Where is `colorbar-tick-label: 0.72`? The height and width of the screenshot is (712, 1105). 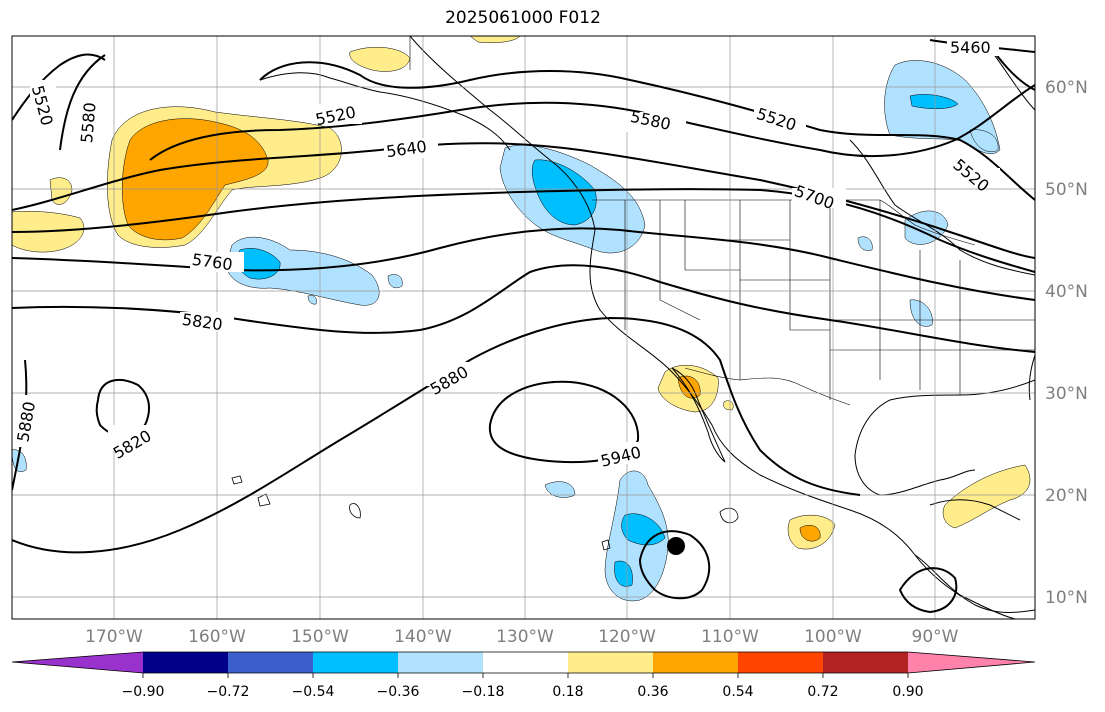 colorbar-tick-label: 0.72 is located at coordinates (822, 692).